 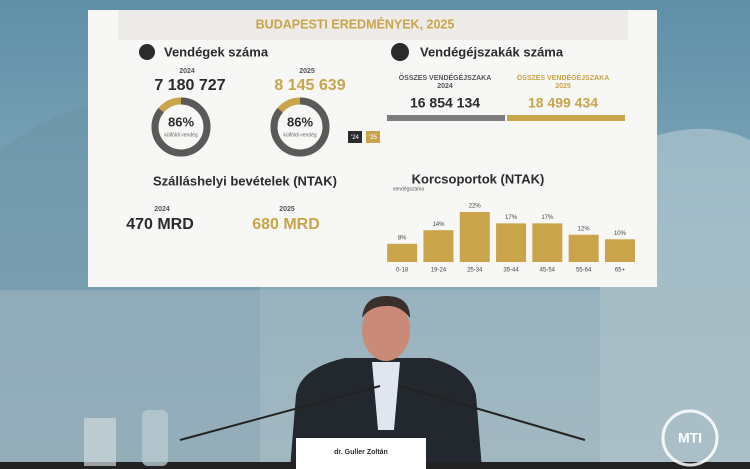 What do you see at coordinates (563, 103) in the screenshot?
I see `value: 18 499 434` at bounding box center [563, 103].